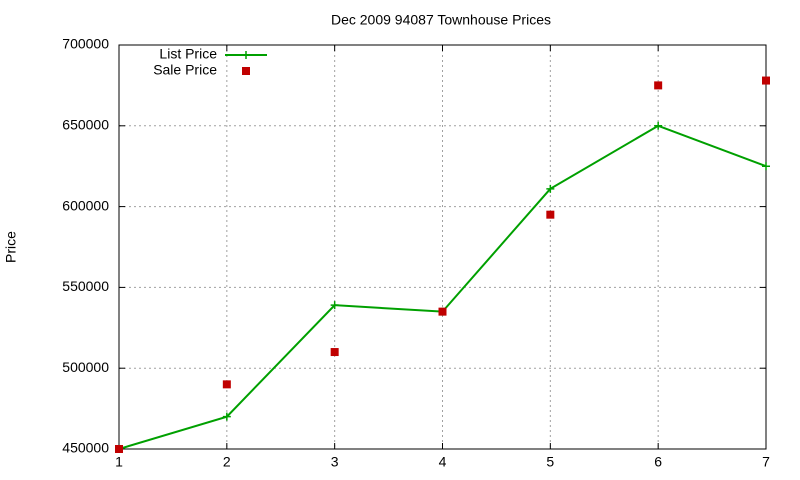 This screenshot has height=480, width=800. I want to click on legend-label: Sale Price, so click(185, 70).